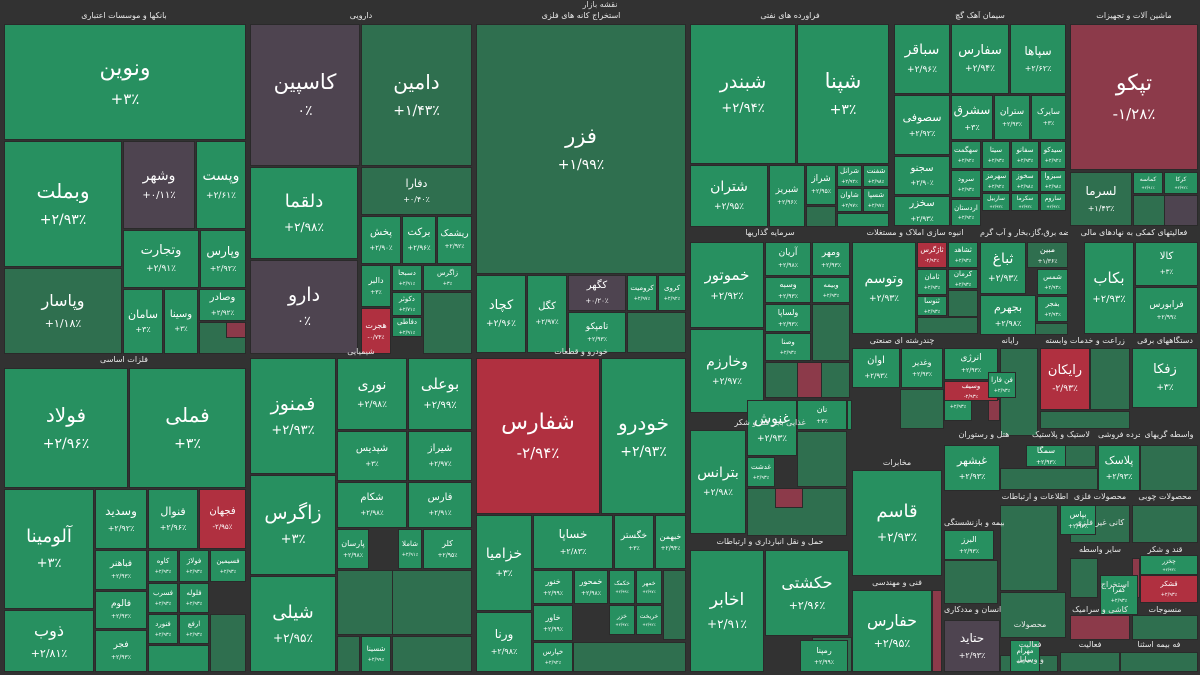  I want to click on stock-tile: کچاد +۲/۹۶٪, so click(501, 314).